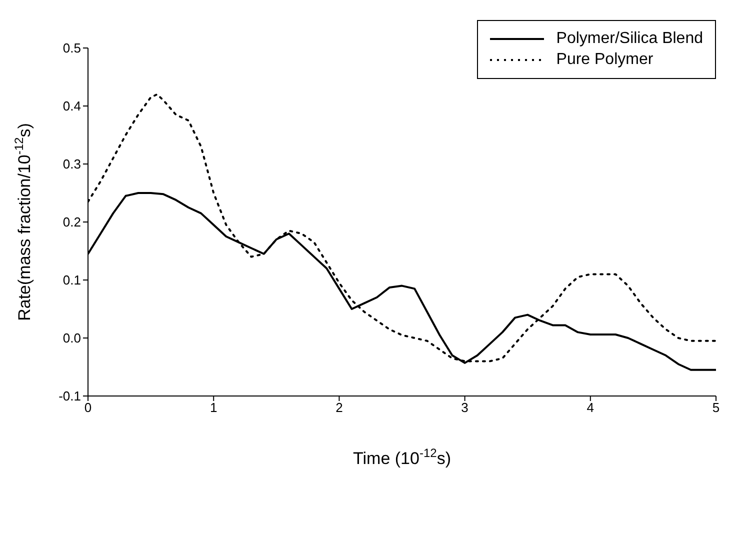 Image resolution: width=736 pixels, height=545 pixels. What do you see at coordinates (88, 408) in the screenshot?
I see `x-tick-label: 0` at bounding box center [88, 408].